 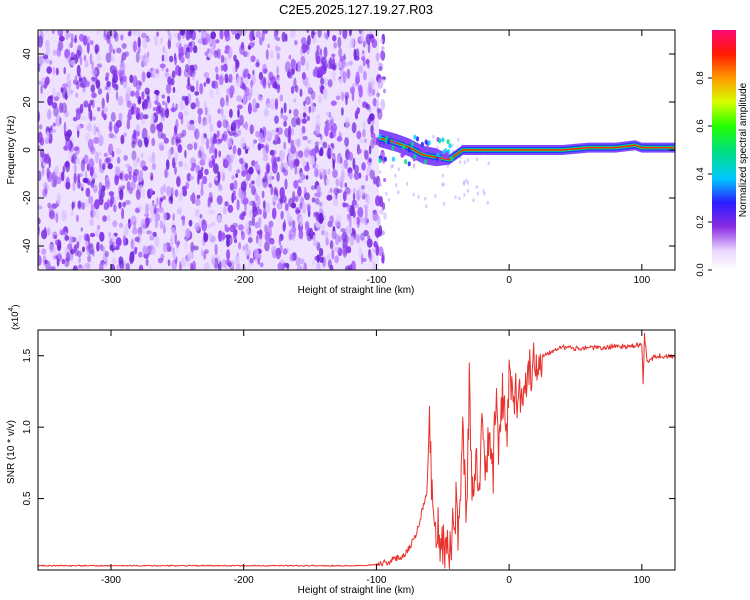 What do you see at coordinates (111, 280) in the screenshot?
I see `x-tick-label: -300` at bounding box center [111, 280].